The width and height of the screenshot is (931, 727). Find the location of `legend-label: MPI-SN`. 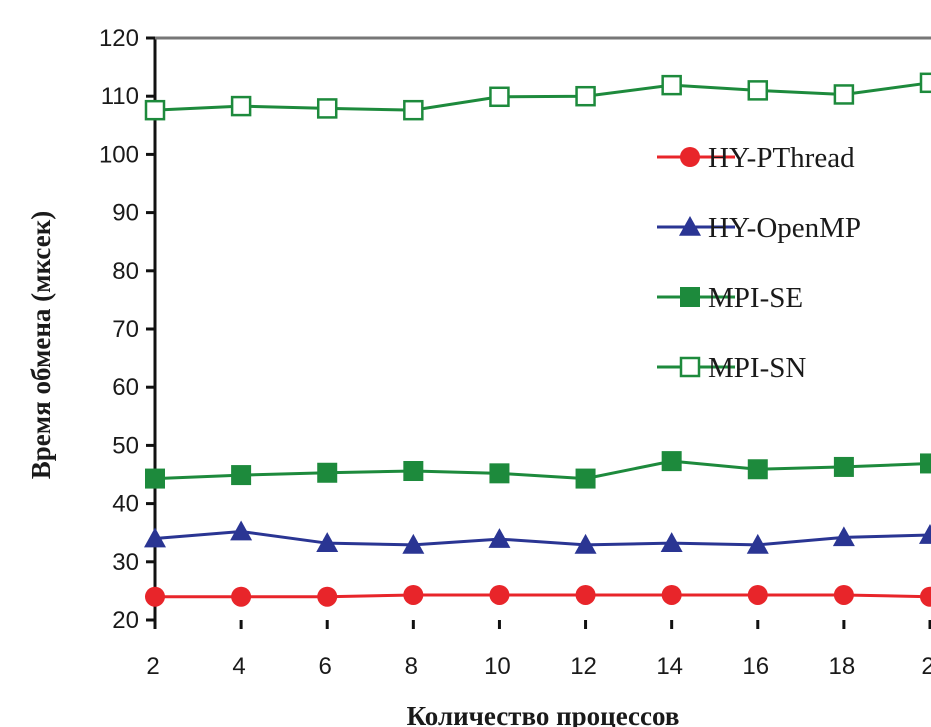

legend-label: MPI-SN is located at coordinates (757, 368).